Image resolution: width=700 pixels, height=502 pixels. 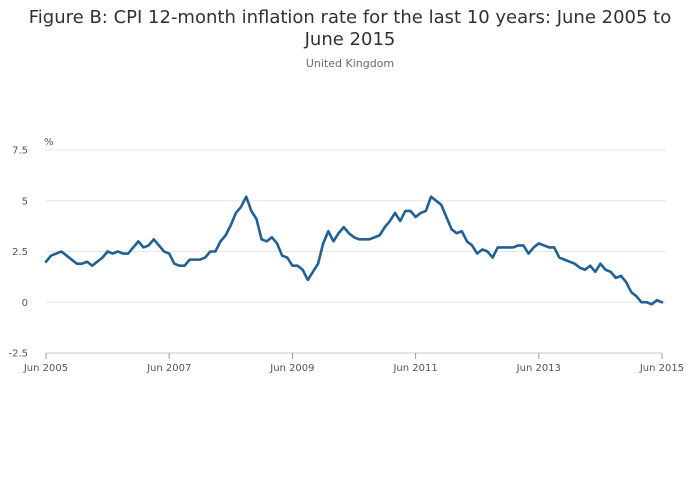 I want to click on x-tick-label: Jun 2011, so click(x=414, y=368).